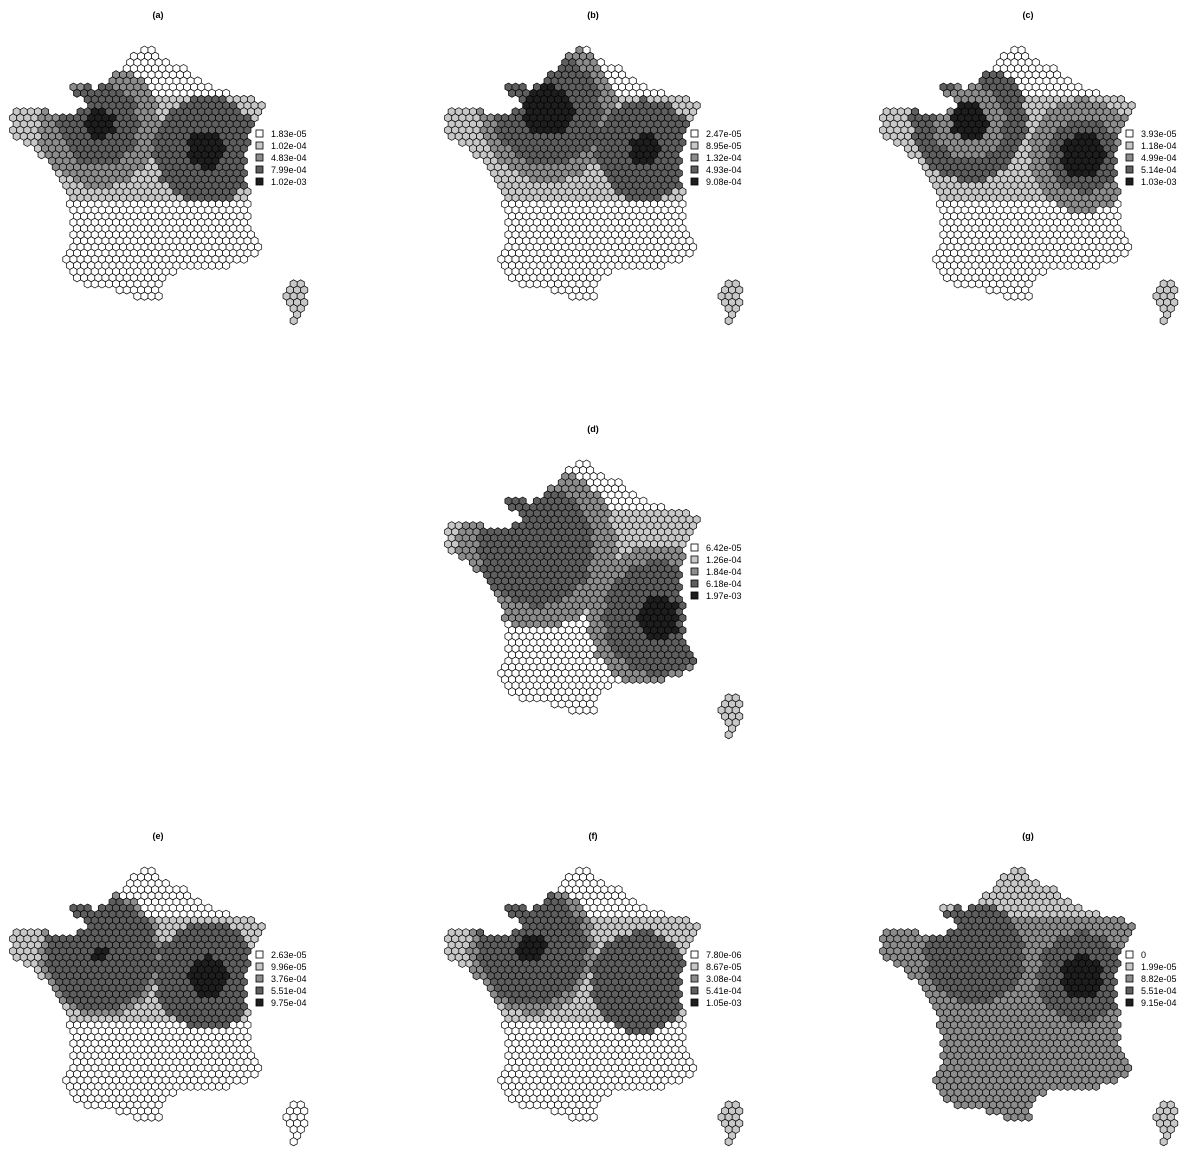 This screenshot has width=1189, height=1149. I want to click on legend-label: 5.14e-04, so click(1159, 170).